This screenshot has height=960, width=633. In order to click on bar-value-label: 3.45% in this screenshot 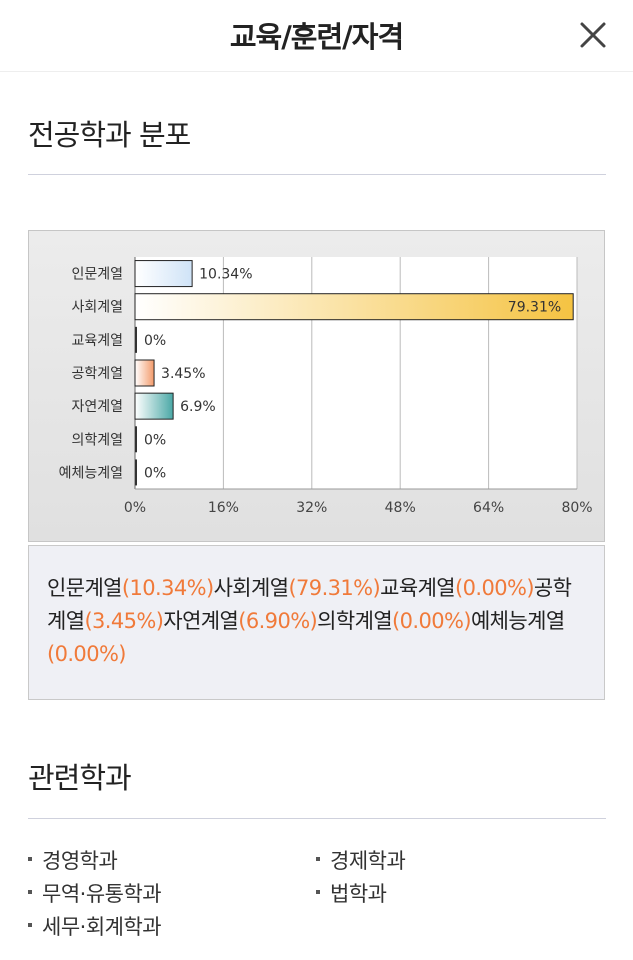, I will do `click(183, 374)`.